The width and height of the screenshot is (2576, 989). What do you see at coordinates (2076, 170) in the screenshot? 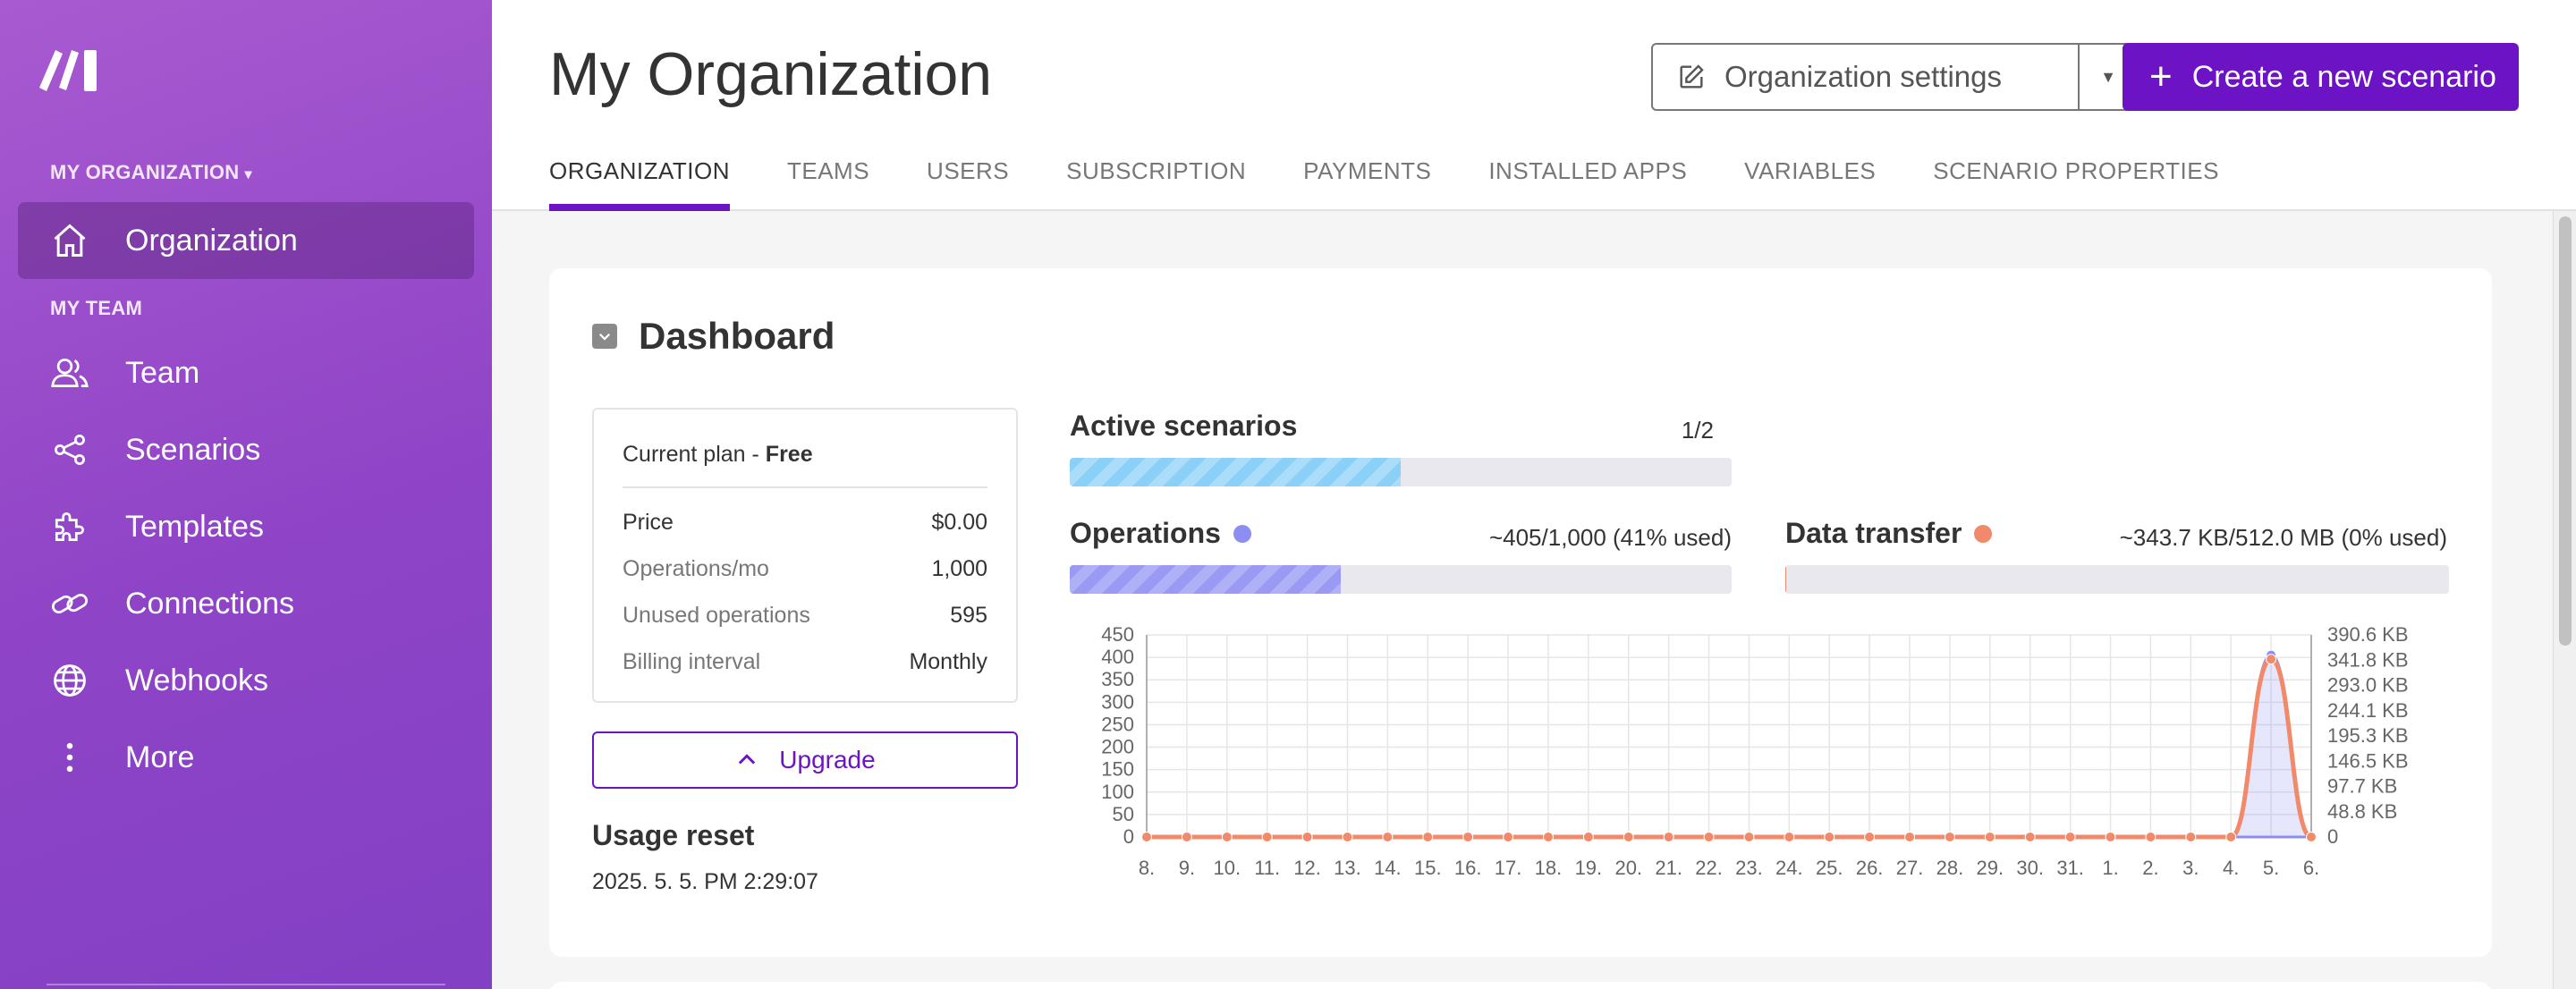
I see `tab-scenario-properties: SCENARIO PROPERTIES` at bounding box center [2076, 170].